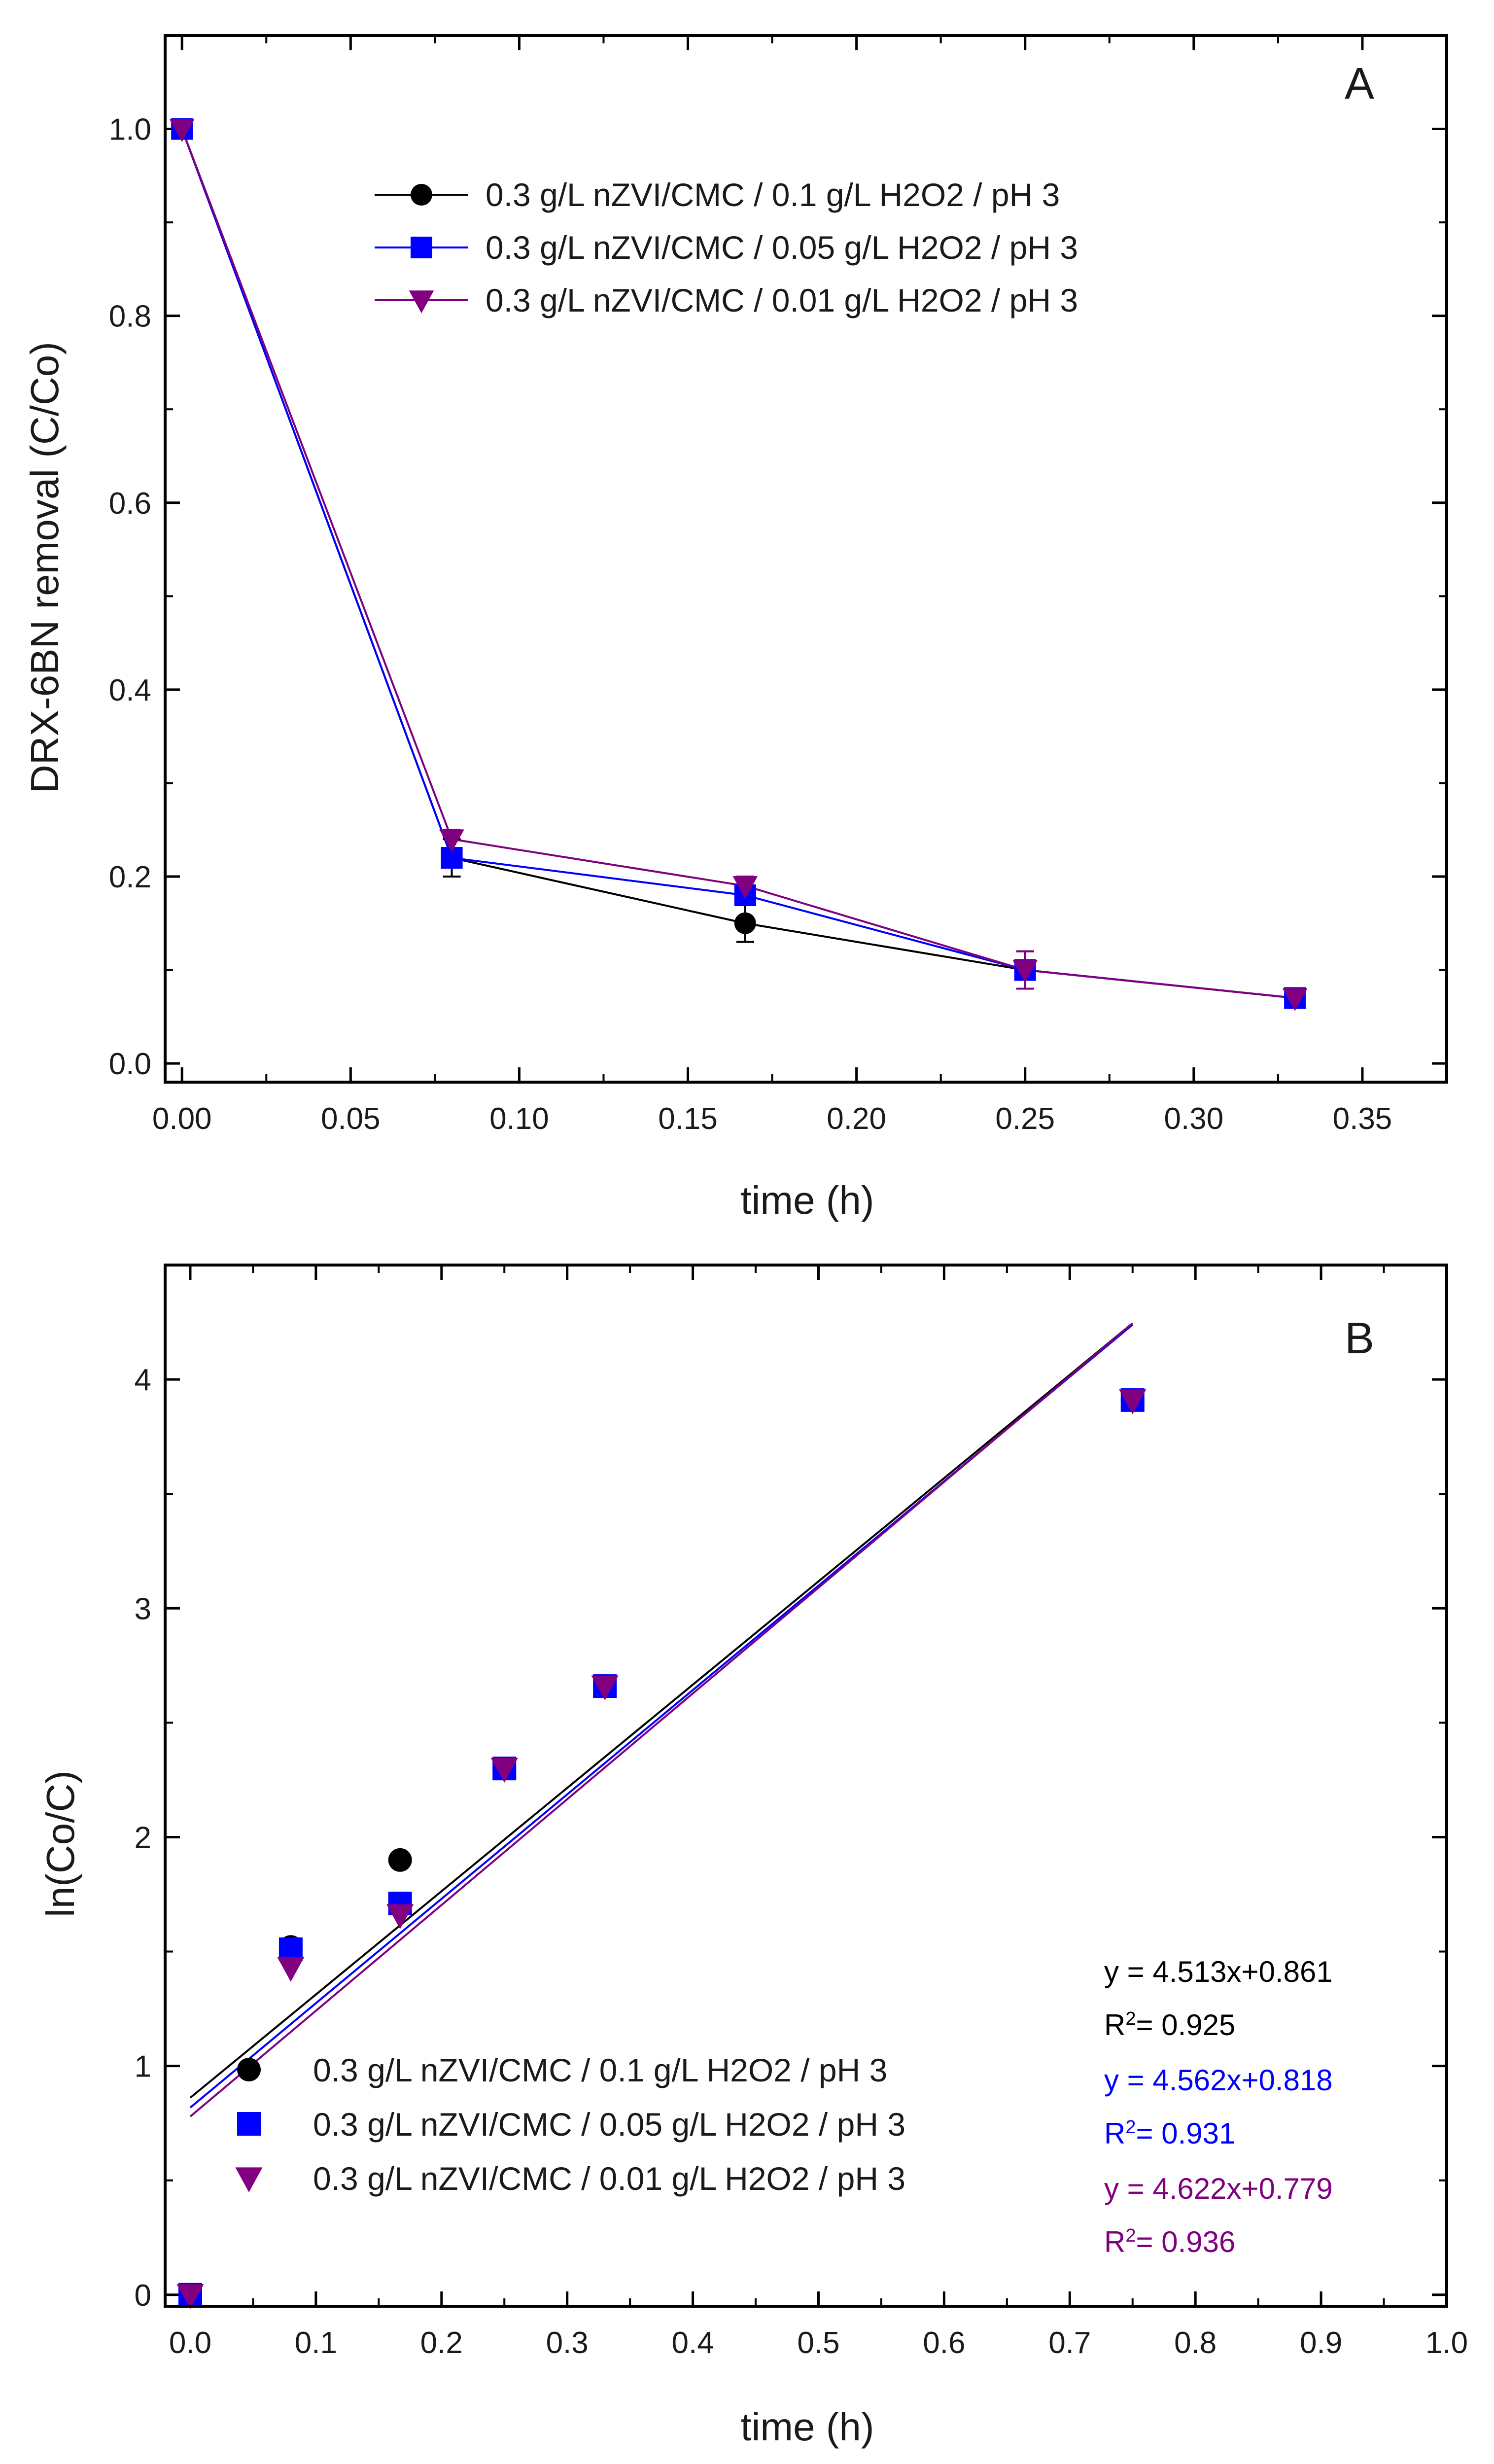 The height and width of the screenshot is (2464, 1494). Describe the element at coordinates (1185, 2025) in the screenshot. I see `fit-r2-value-1: = 0.925` at that location.